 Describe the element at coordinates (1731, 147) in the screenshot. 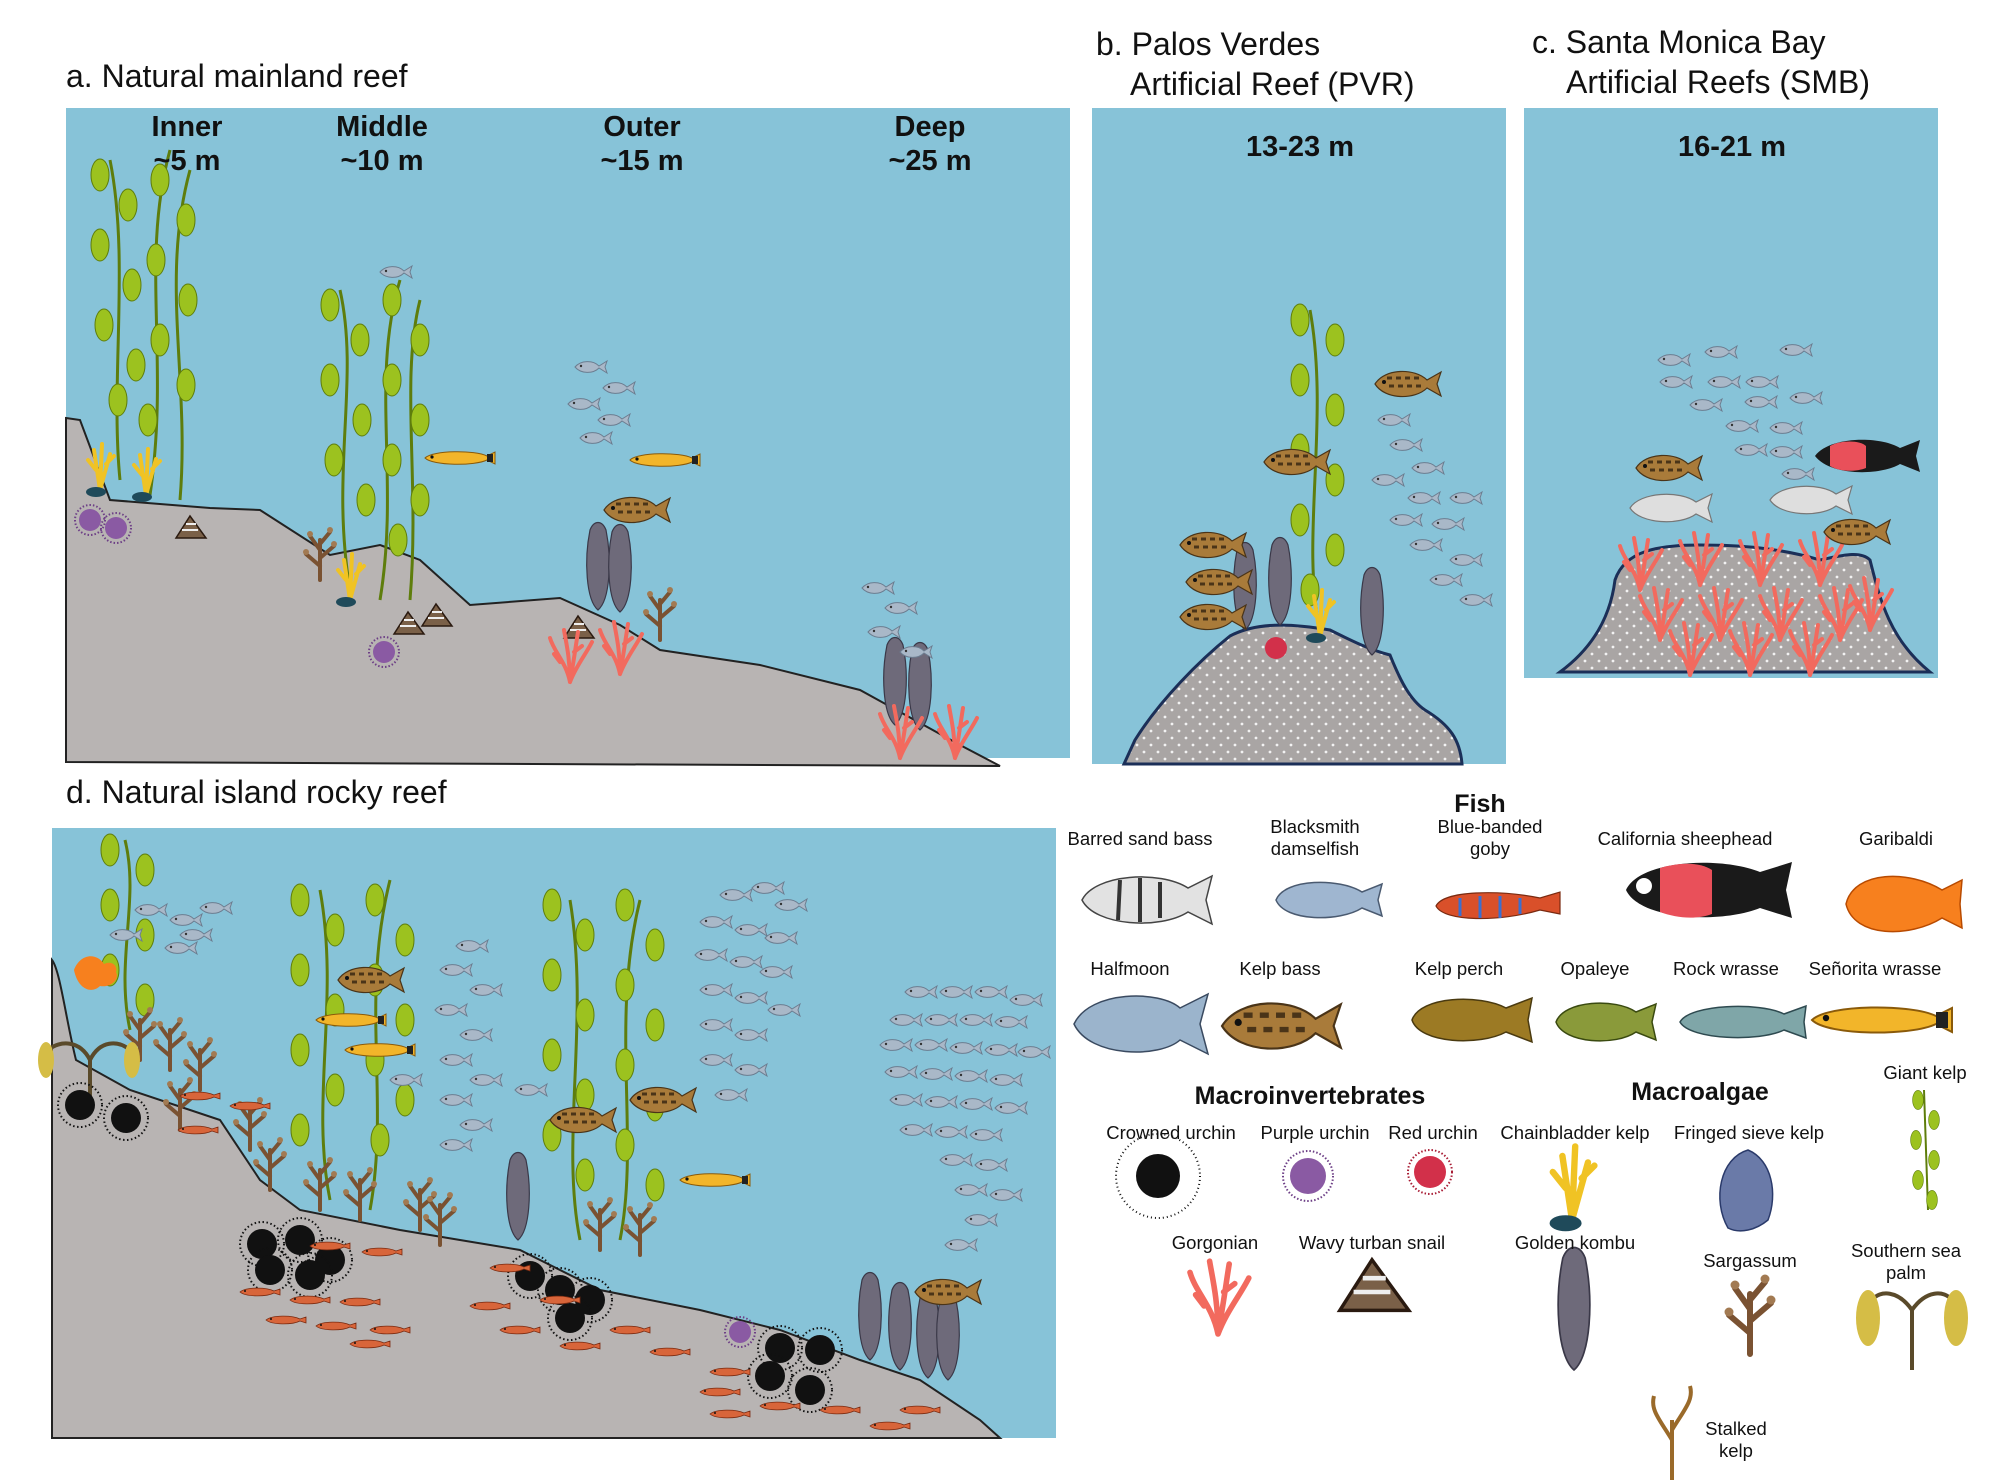

I see `panel-c-depth: 16-21 m` at that location.